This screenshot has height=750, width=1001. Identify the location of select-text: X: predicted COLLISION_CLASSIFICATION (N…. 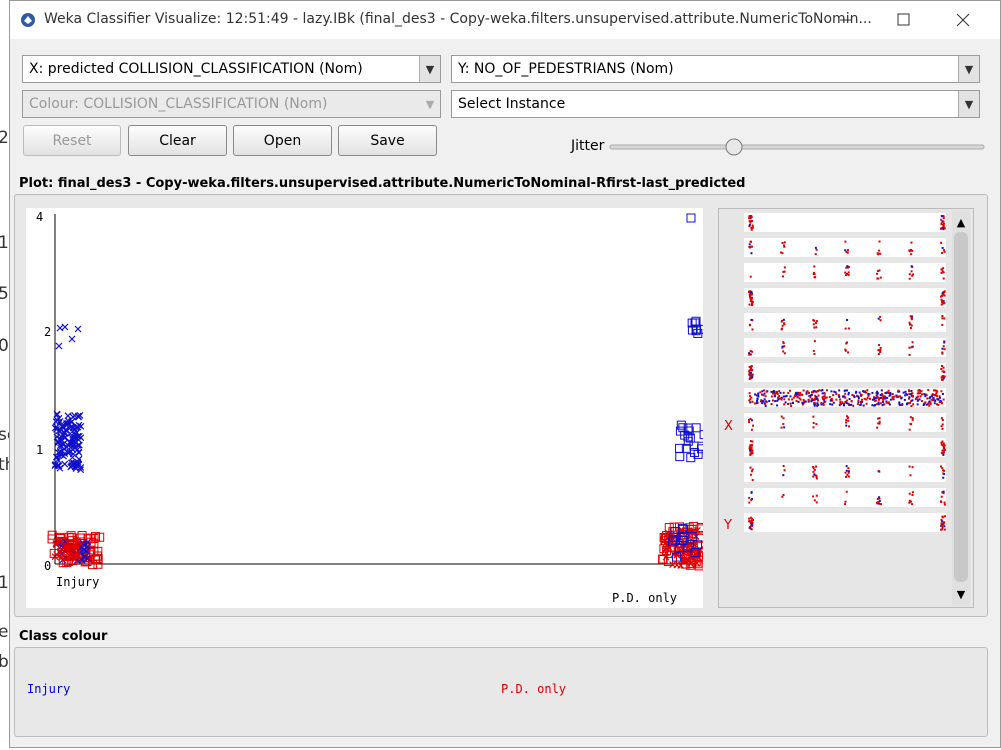
(196, 69).